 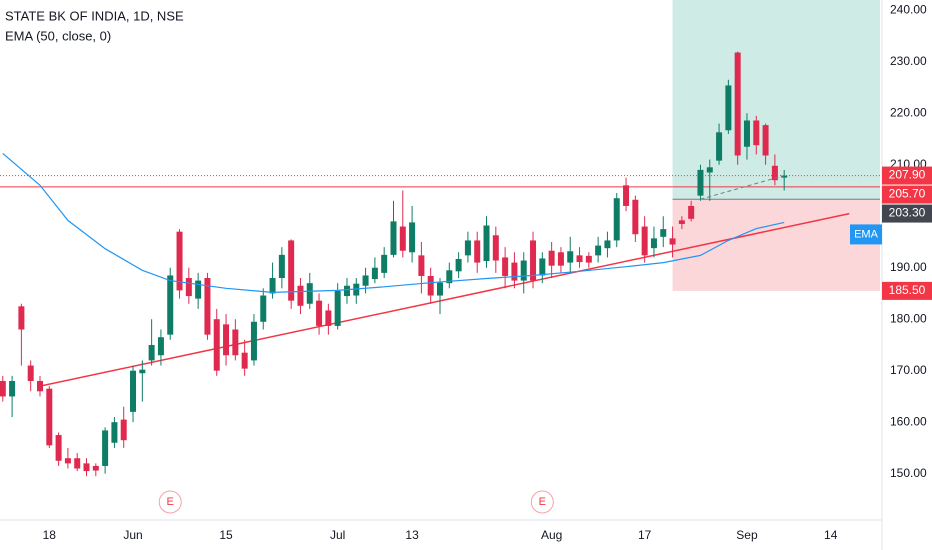 I want to click on x-tick-label: 15, so click(x=226, y=535).